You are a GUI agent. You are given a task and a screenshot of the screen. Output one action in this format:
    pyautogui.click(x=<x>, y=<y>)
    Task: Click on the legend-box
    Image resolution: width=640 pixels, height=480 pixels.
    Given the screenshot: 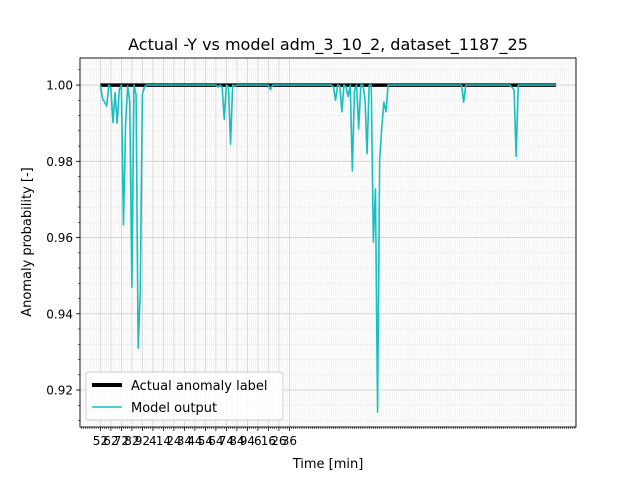 What is the action you would take?
    pyautogui.click(x=184, y=396)
    